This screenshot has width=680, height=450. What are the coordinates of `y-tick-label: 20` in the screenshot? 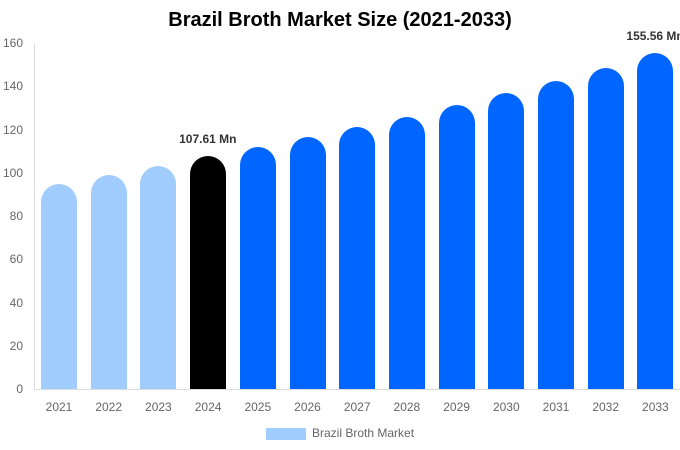 It's located at (16, 345).